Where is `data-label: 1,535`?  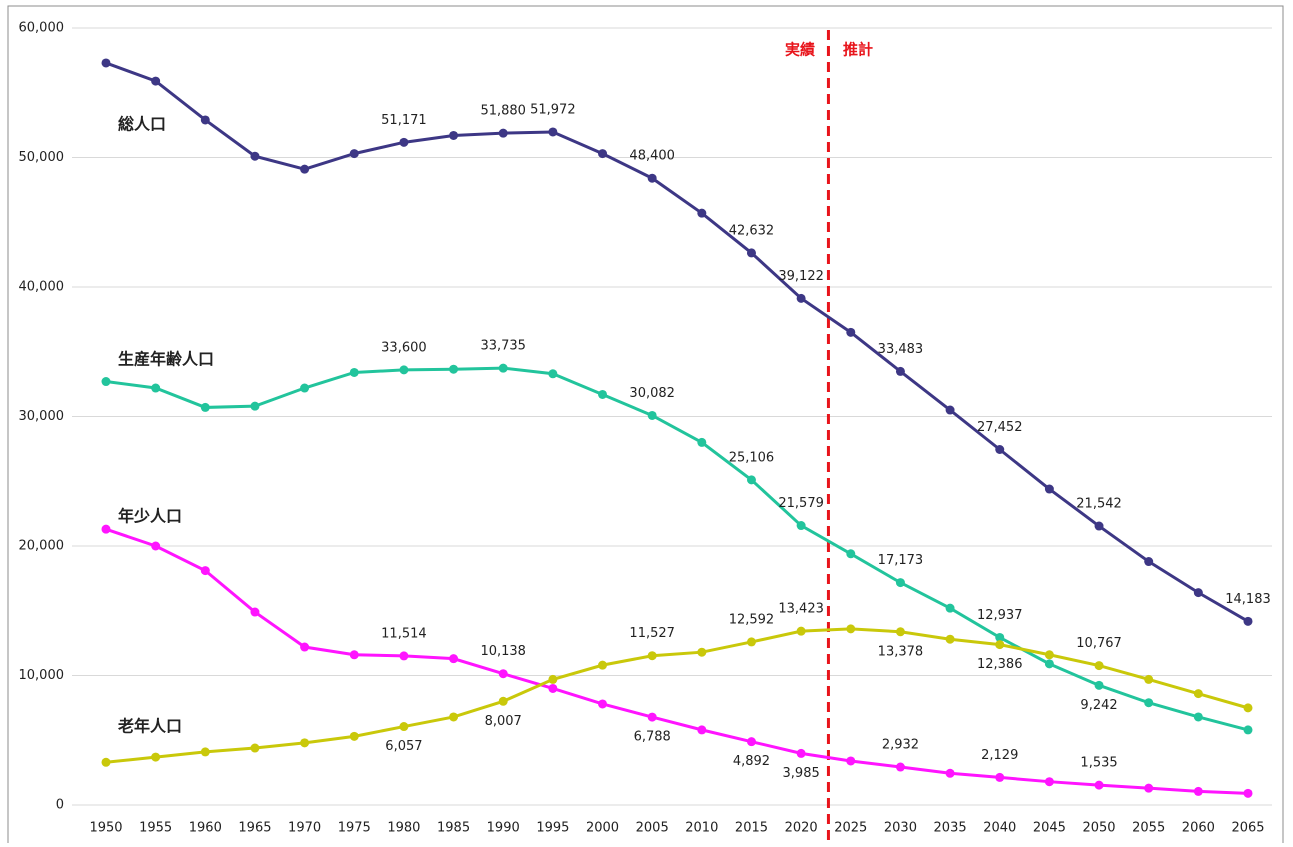 data-label: 1,535 is located at coordinates (1098, 763).